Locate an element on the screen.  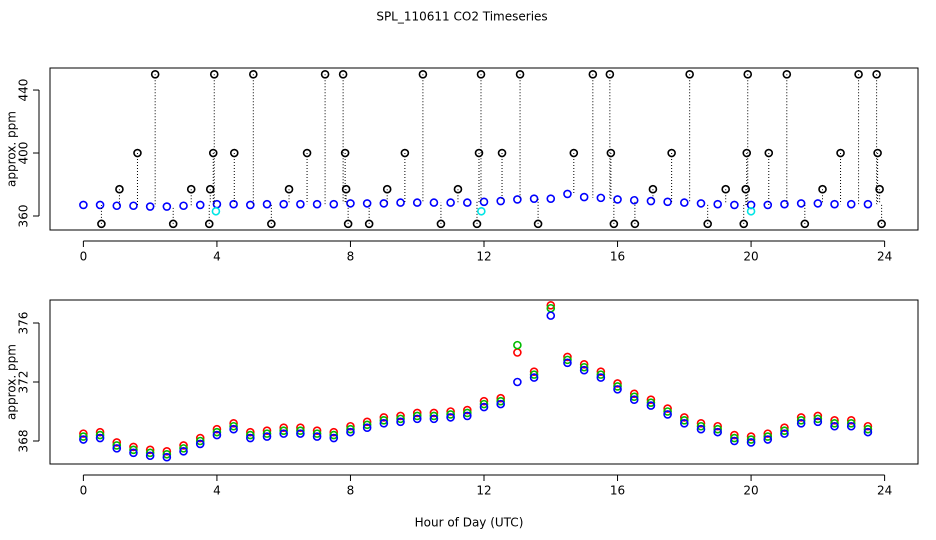
x-tick-label: 16 is located at coordinates (617, 257).